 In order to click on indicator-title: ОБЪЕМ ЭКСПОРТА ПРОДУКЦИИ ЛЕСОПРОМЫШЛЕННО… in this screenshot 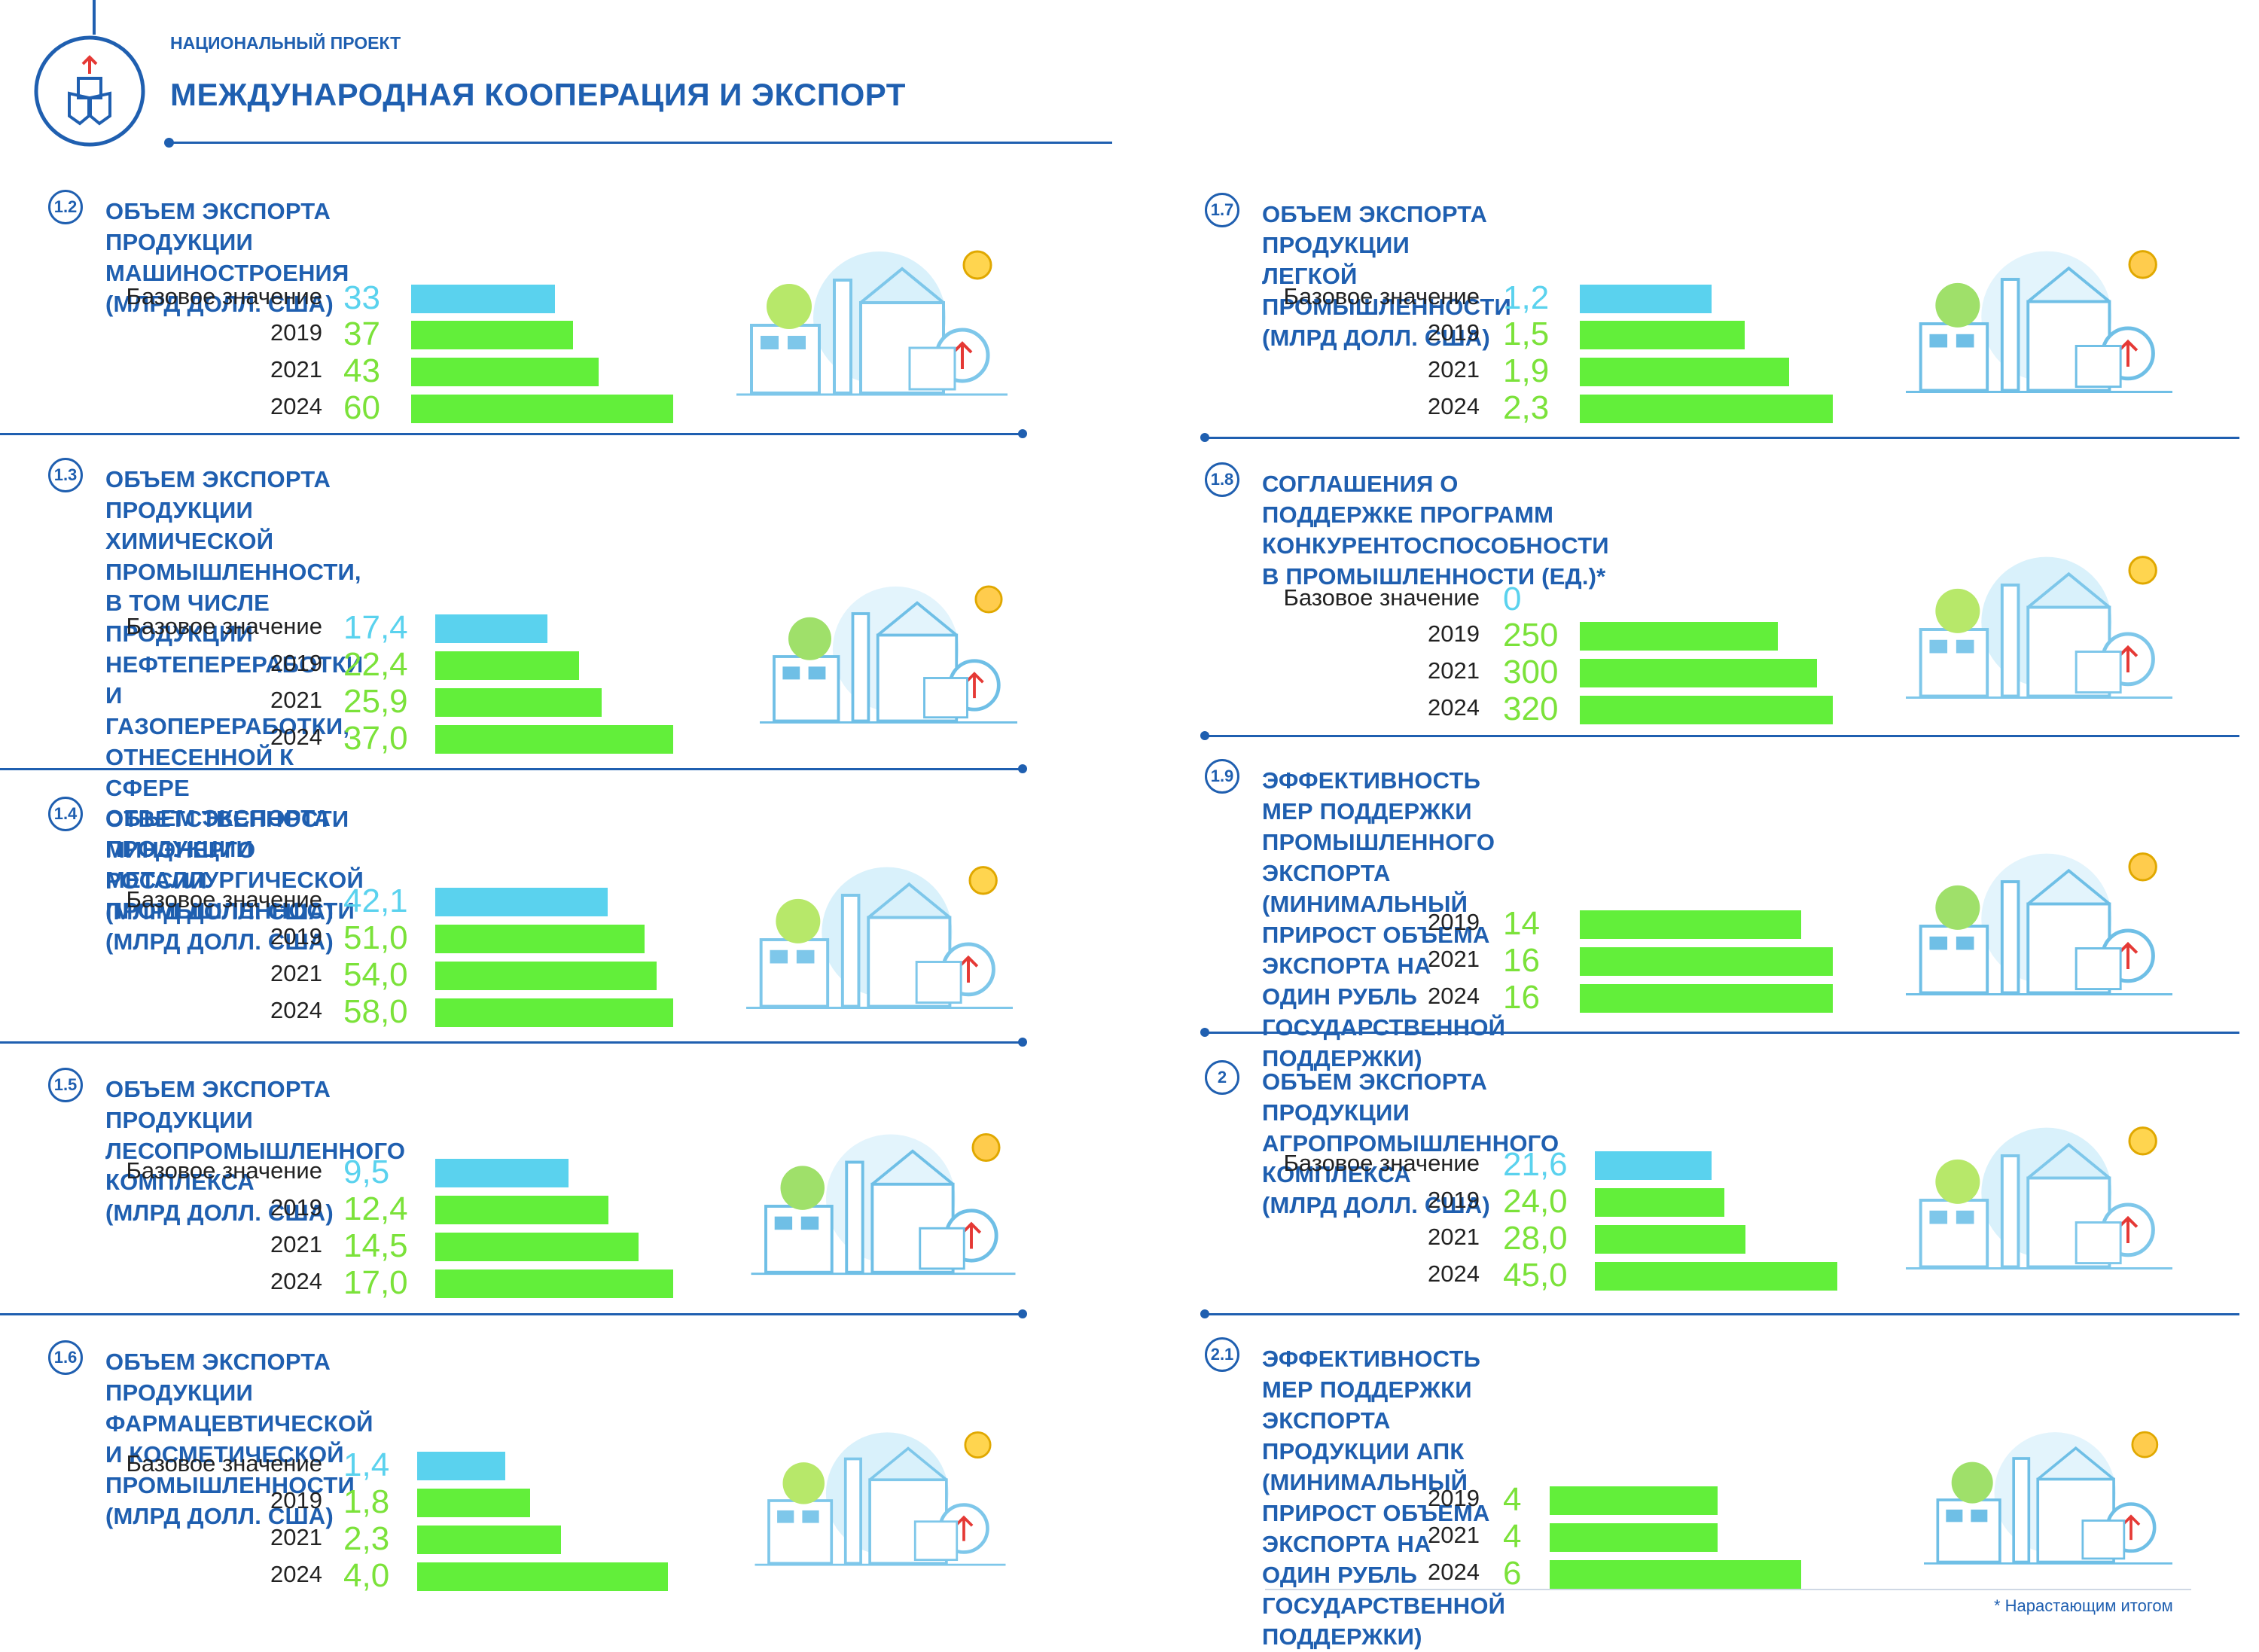, I will do `click(255, 1151)`.